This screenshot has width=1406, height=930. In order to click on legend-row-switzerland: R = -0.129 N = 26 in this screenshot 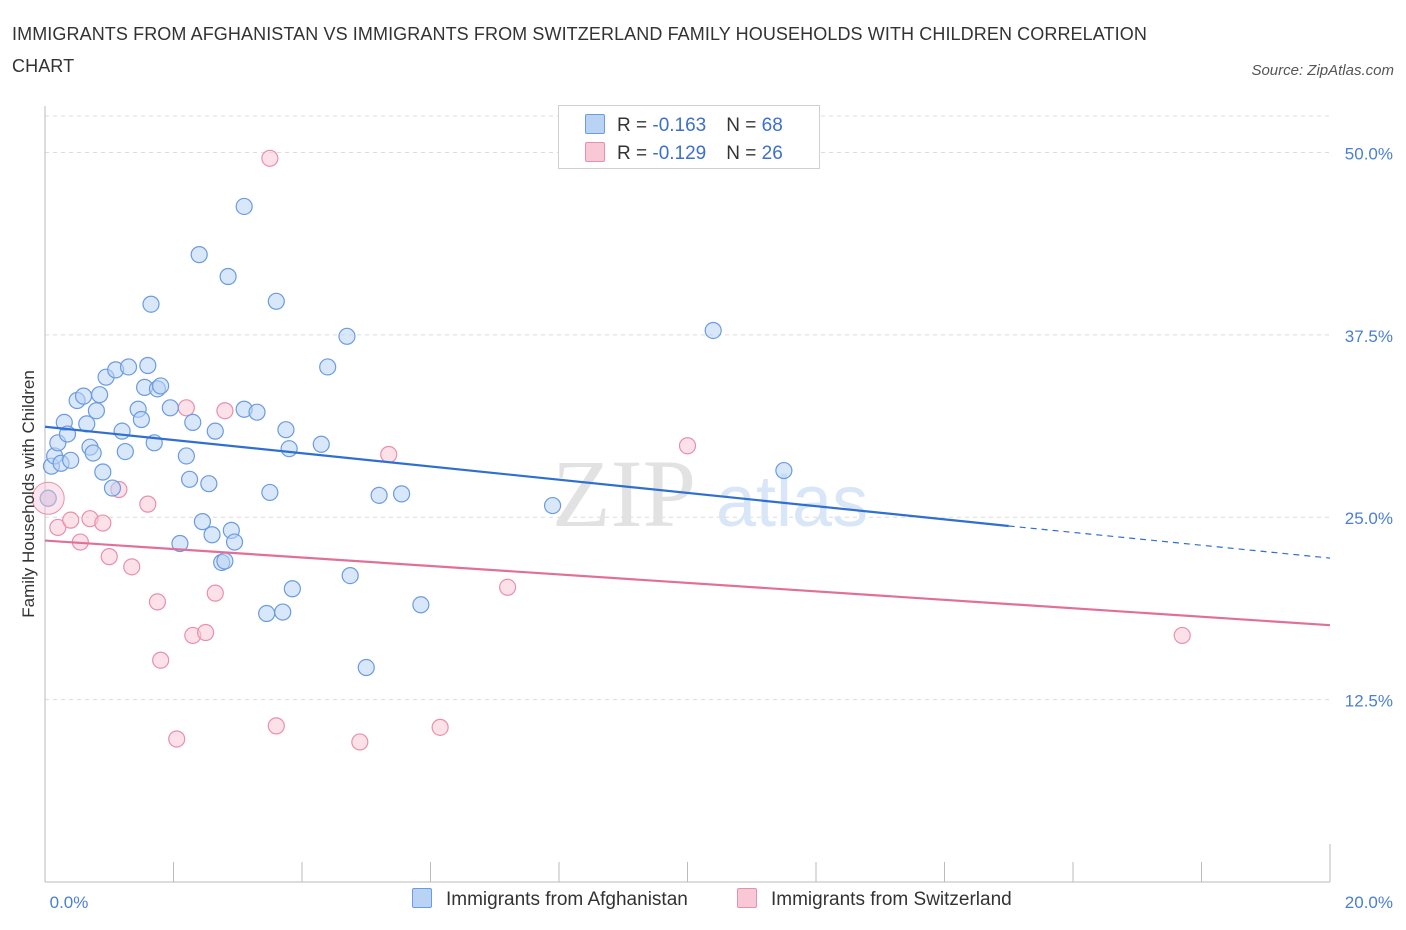, I will do `click(684, 154)`.